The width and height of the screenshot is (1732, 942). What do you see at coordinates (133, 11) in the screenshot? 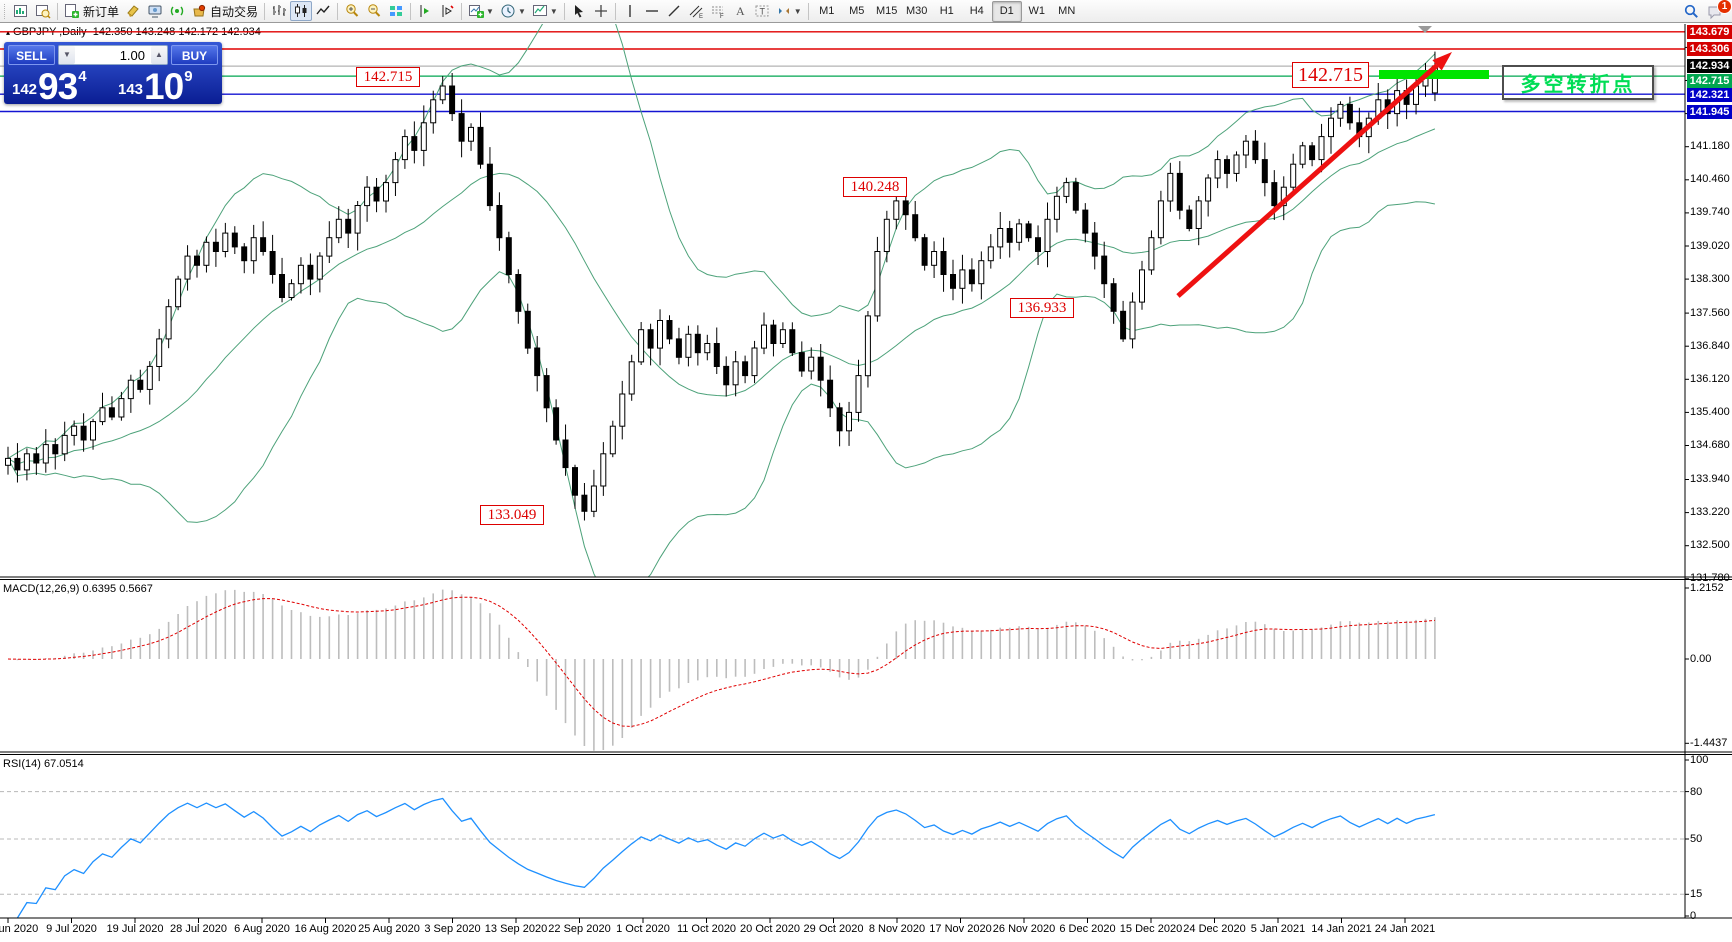
I see `depth-of-market-button` at bounding box center [133, 11].